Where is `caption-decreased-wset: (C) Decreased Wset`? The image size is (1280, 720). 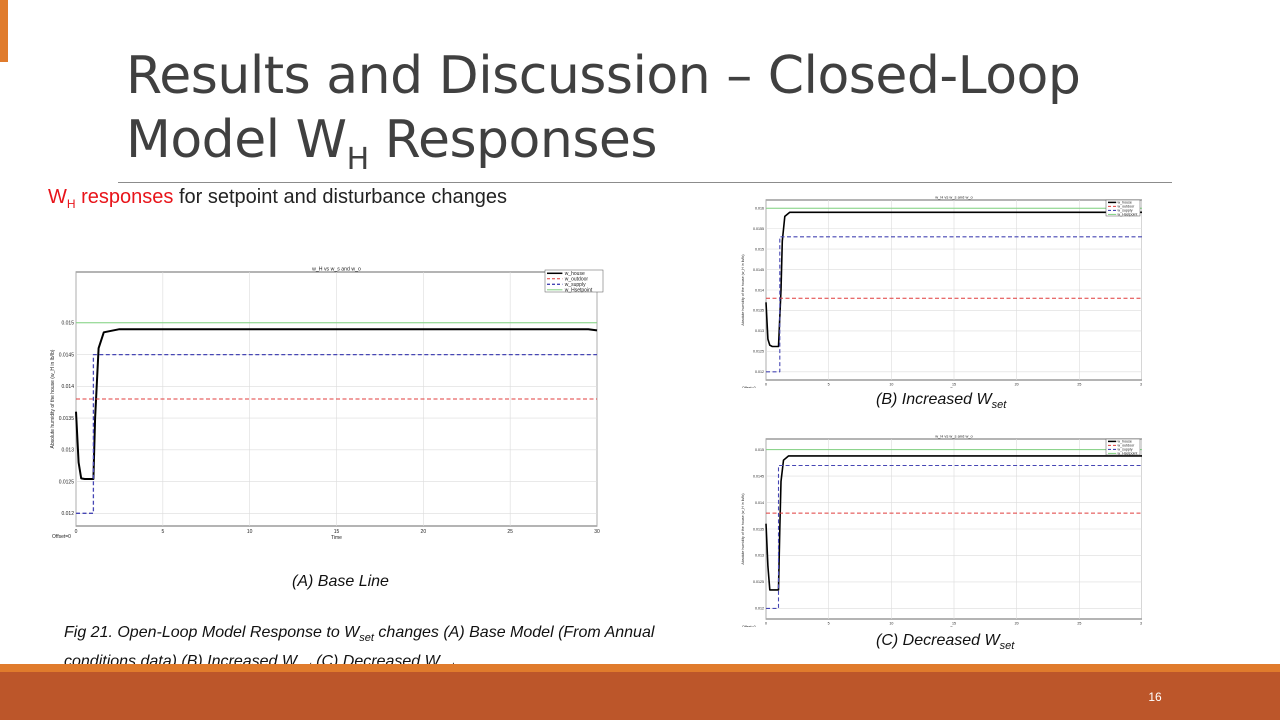 caption-decreased-wset: (C) Decreased Wset is located at coordinates (945, 642).